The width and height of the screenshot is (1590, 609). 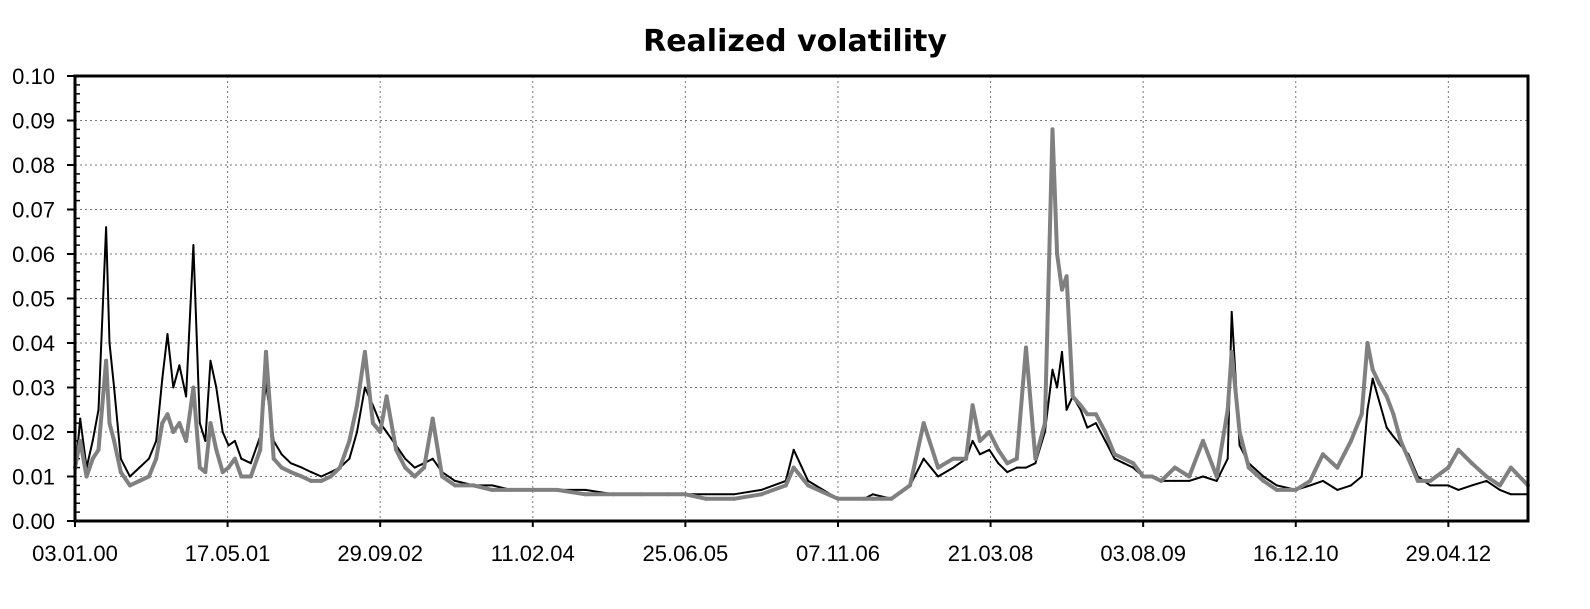 What do you see at coordinates (33, 343) in the screenshot?
I see `y-tick-label: 0.04` at bounding box center [33, 343].